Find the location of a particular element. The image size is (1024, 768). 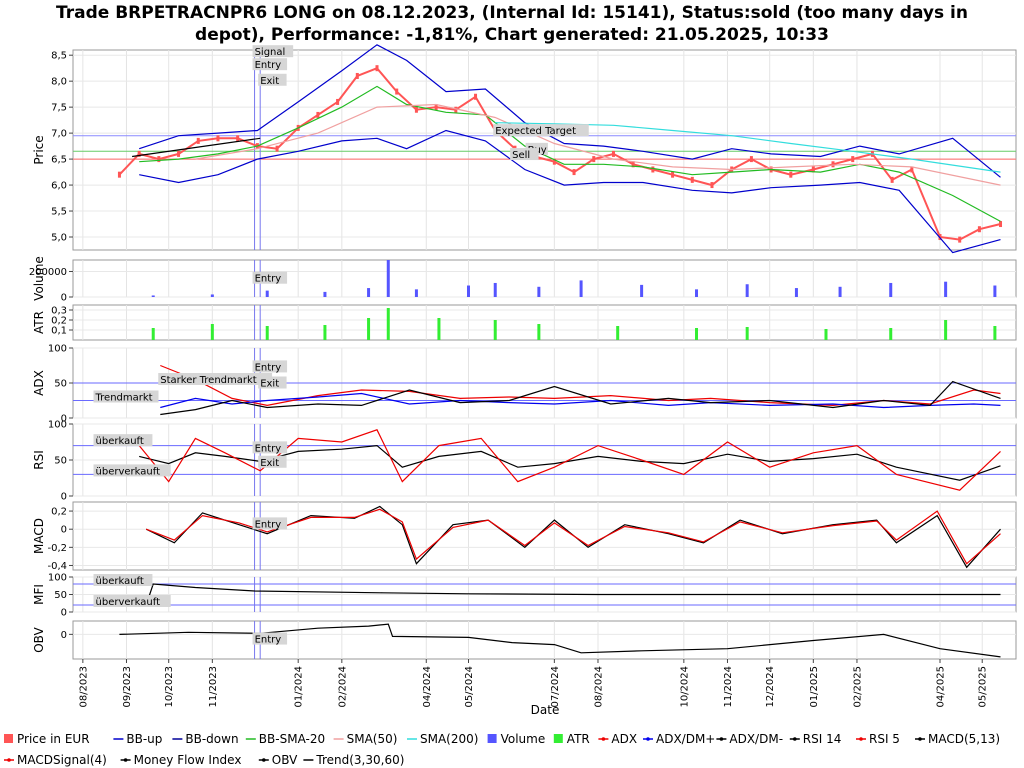

x-tick-label: 08/2024 is located at coordinates (598, 687).